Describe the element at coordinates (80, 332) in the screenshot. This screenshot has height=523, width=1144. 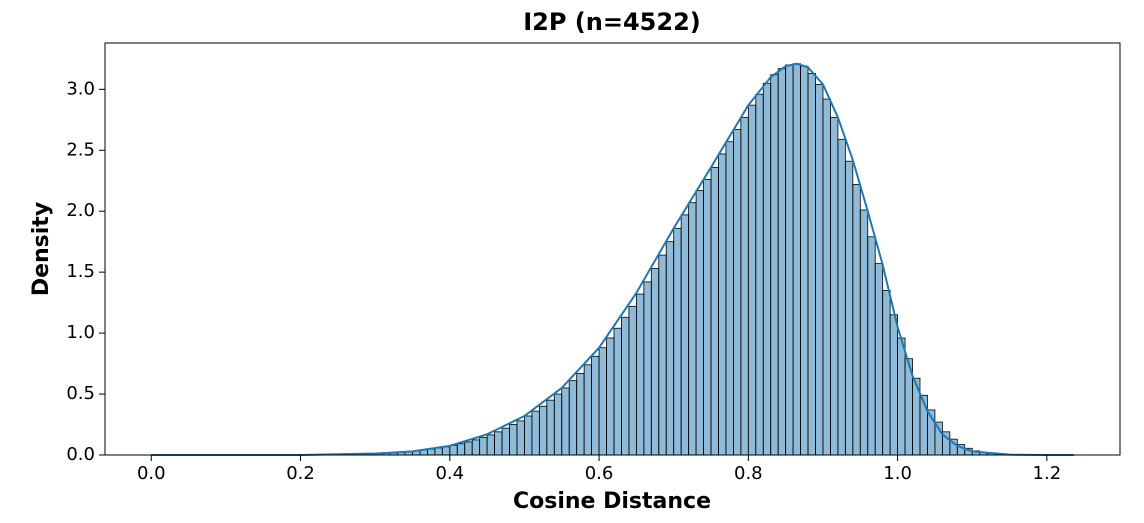
I see `y-tick-label: 1.0` at that location.